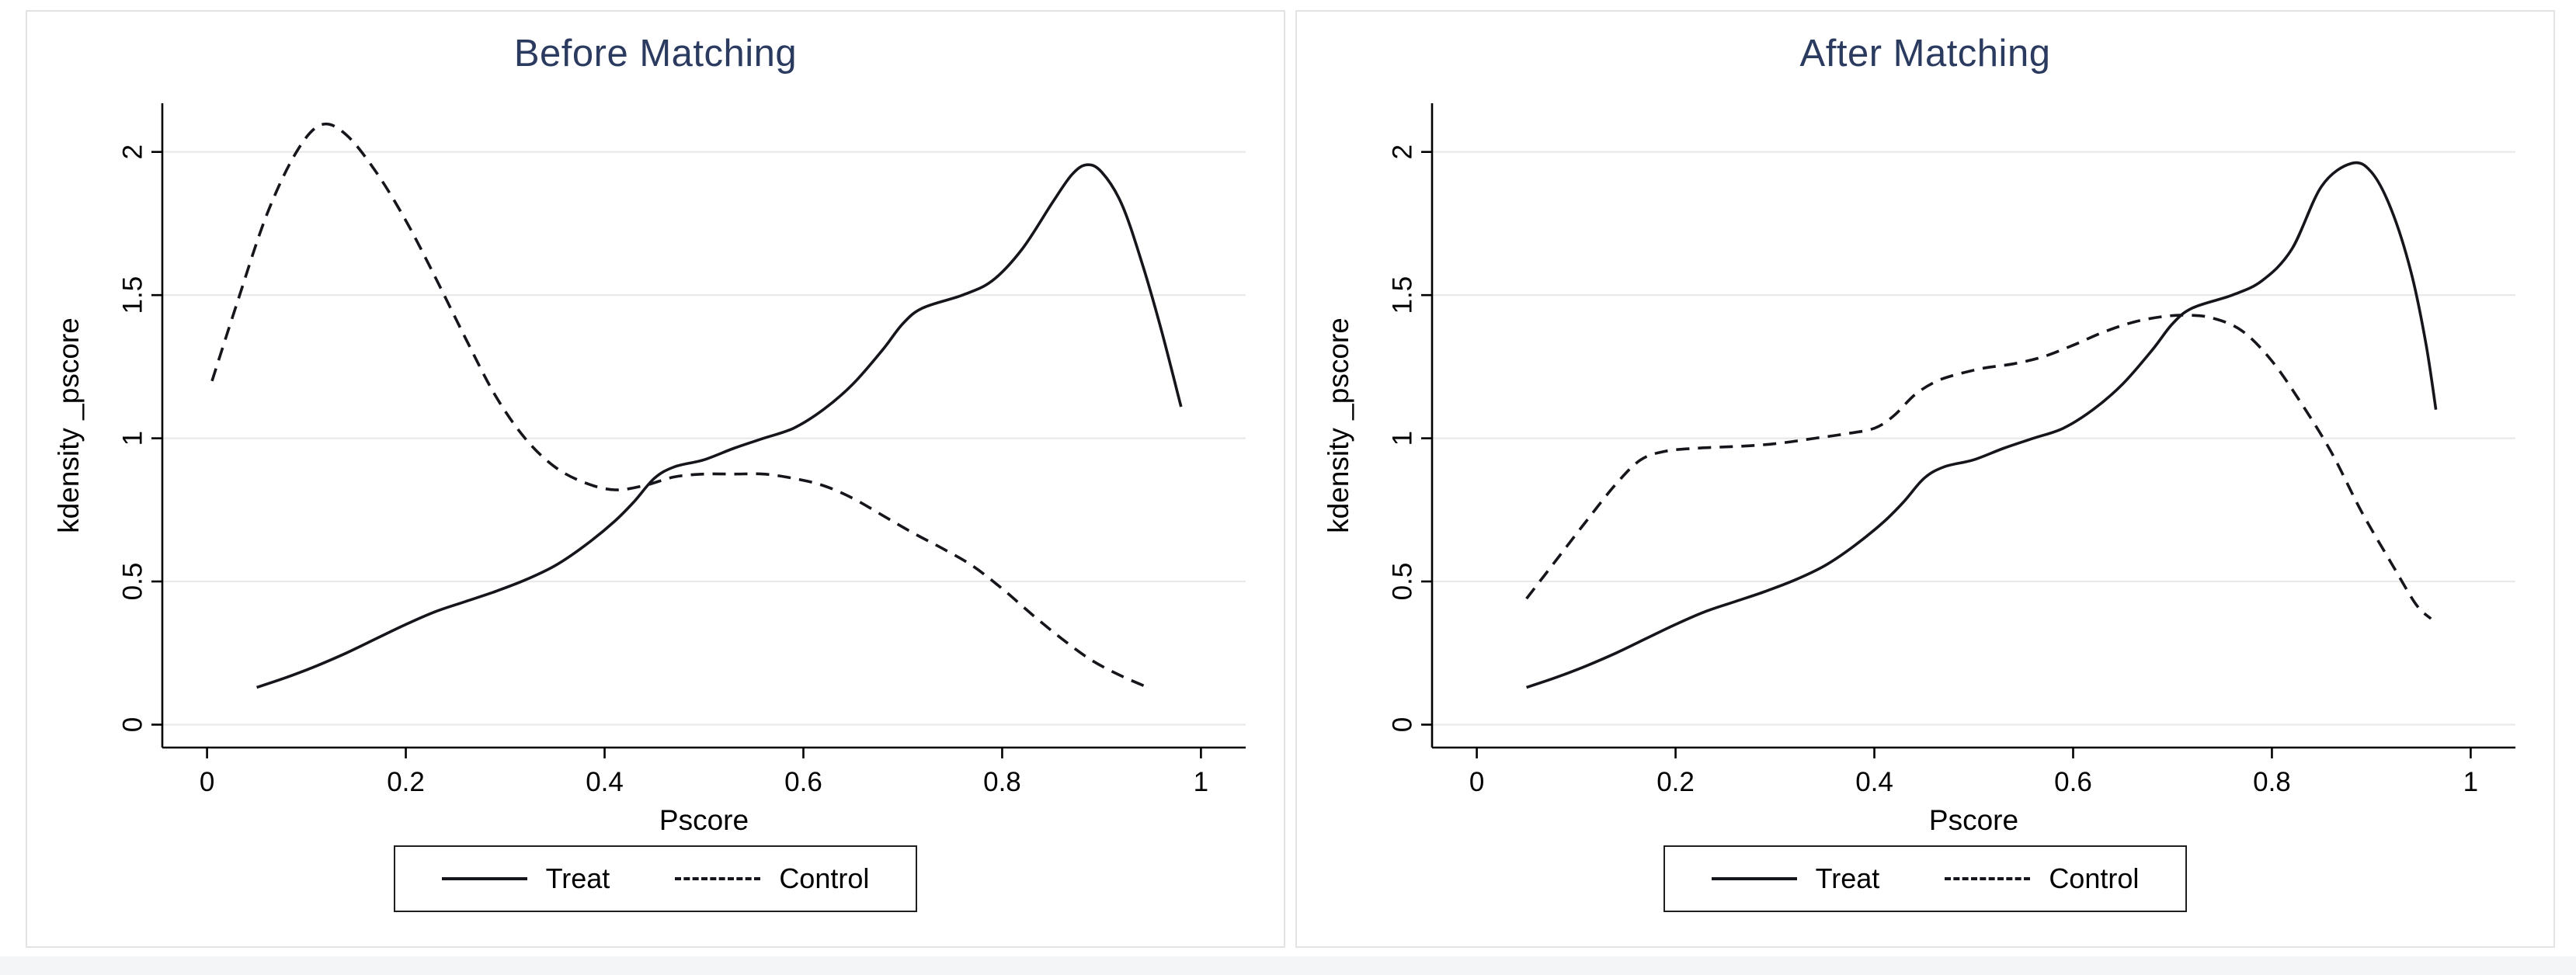 This screenshot has width=2576, height=975. Describe the element at coordinates (1288, 965) in the screenshot. I see `bottom-margin-strip` at that location.